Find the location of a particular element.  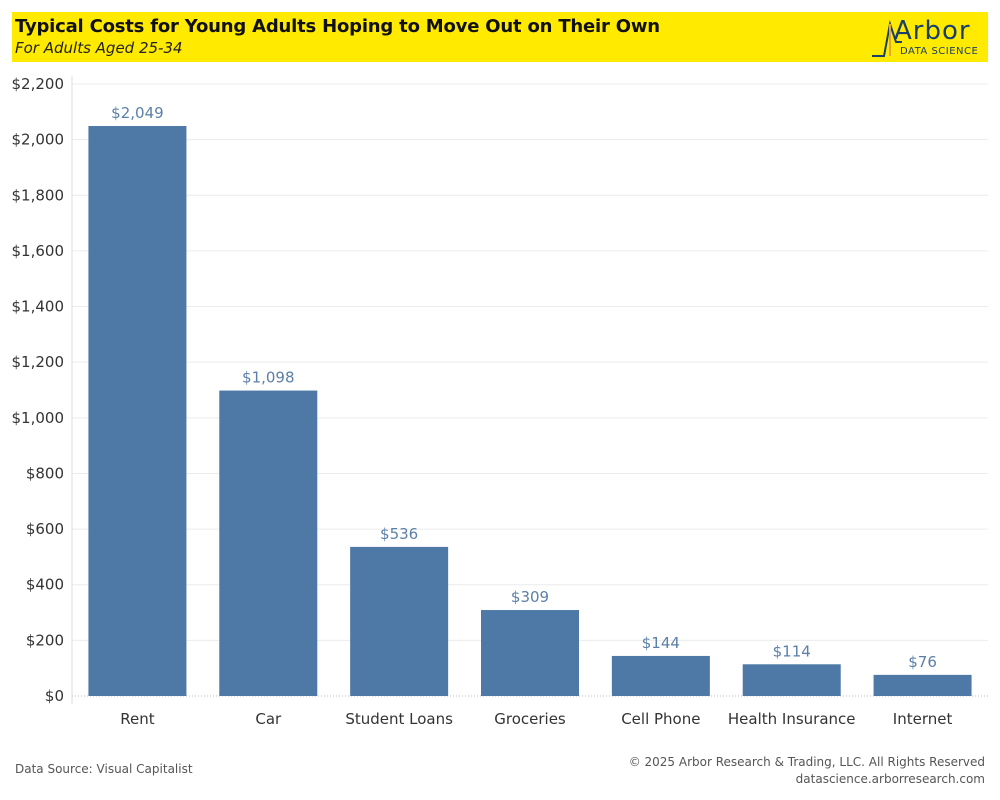

x-tick-label: Rent is located at coordinates (137, 719).